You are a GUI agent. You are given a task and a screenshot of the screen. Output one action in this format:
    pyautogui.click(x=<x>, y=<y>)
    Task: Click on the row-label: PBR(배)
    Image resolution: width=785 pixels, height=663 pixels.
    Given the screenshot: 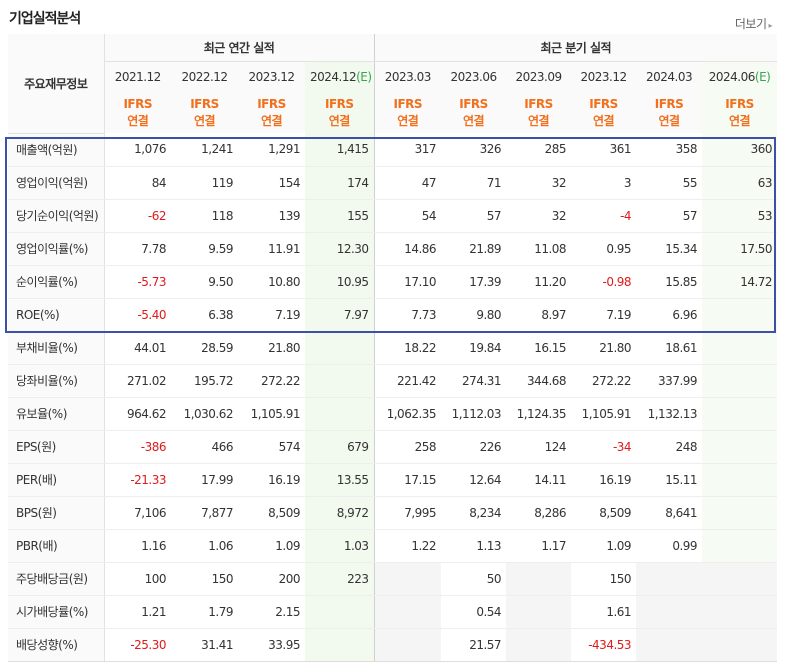 What is the action you would take?
    pyautogui.click(x=56, y=546)
    